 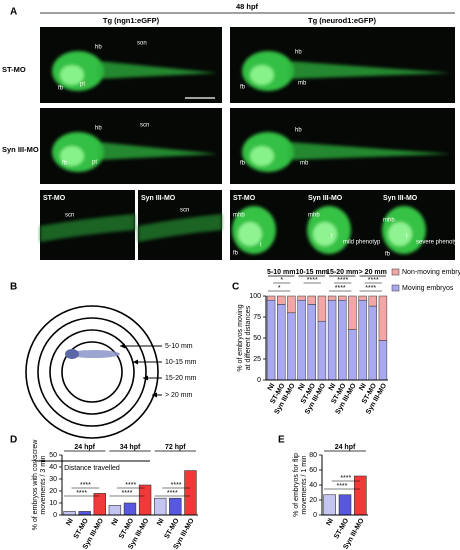 I want to click on rings, so click(x=92, y=372).